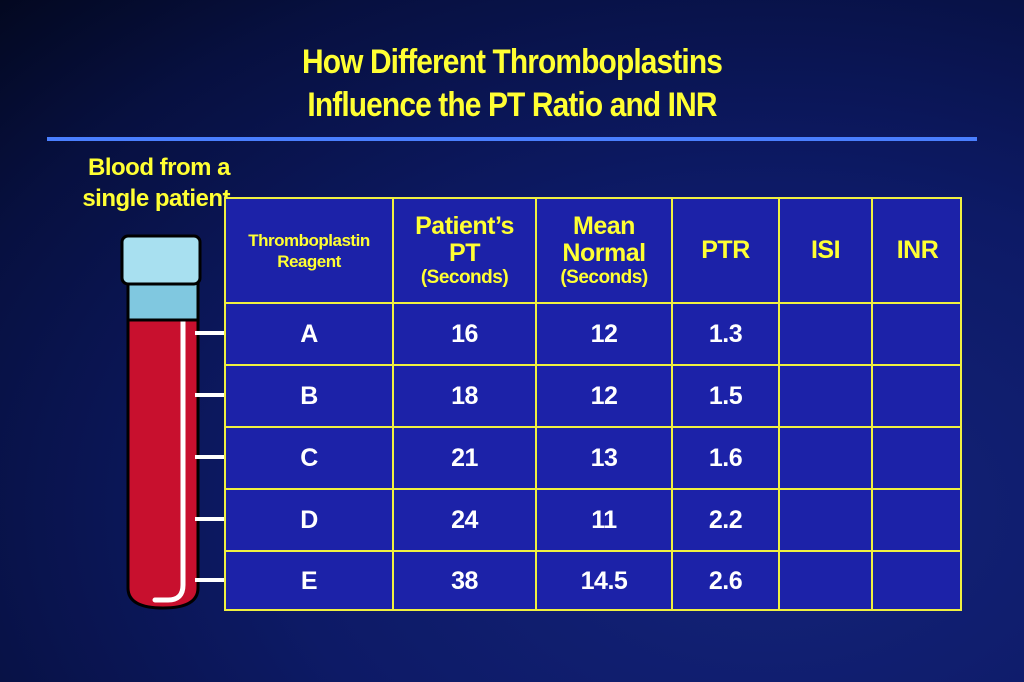 The height and width of the screenshot is (682, 1024). I want to click on column-header: Mean Normal, so click(604, 239).